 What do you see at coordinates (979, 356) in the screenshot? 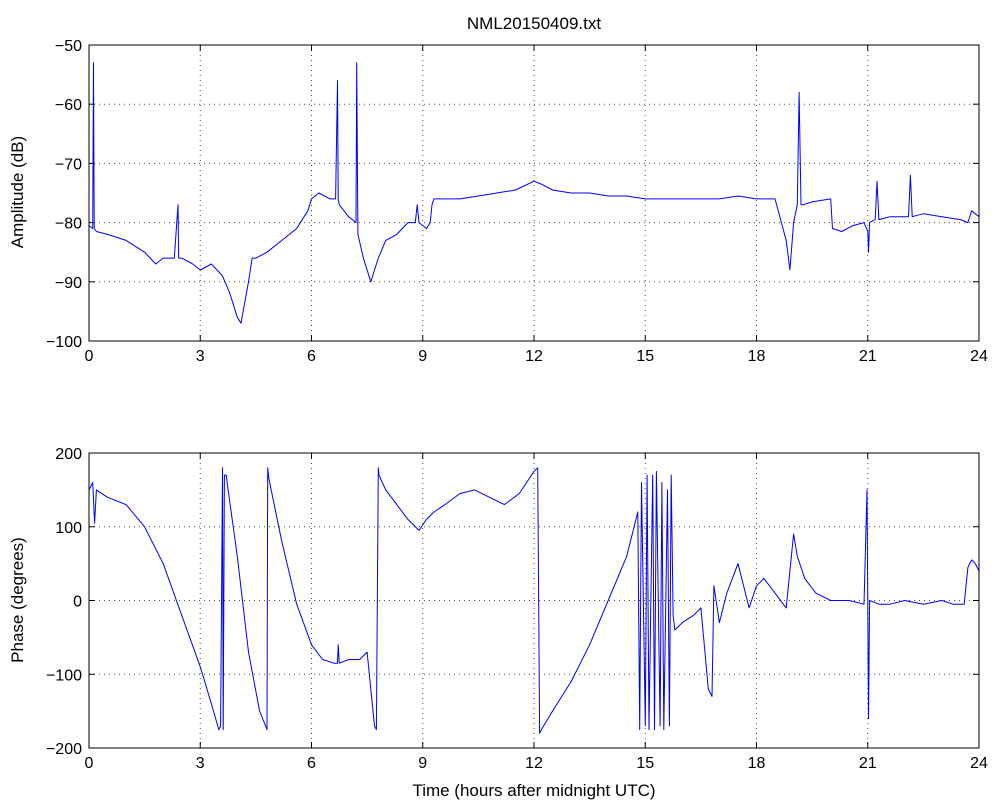
I see `amplitude-x-tick-label: 24` at bounding box center [979, 356].